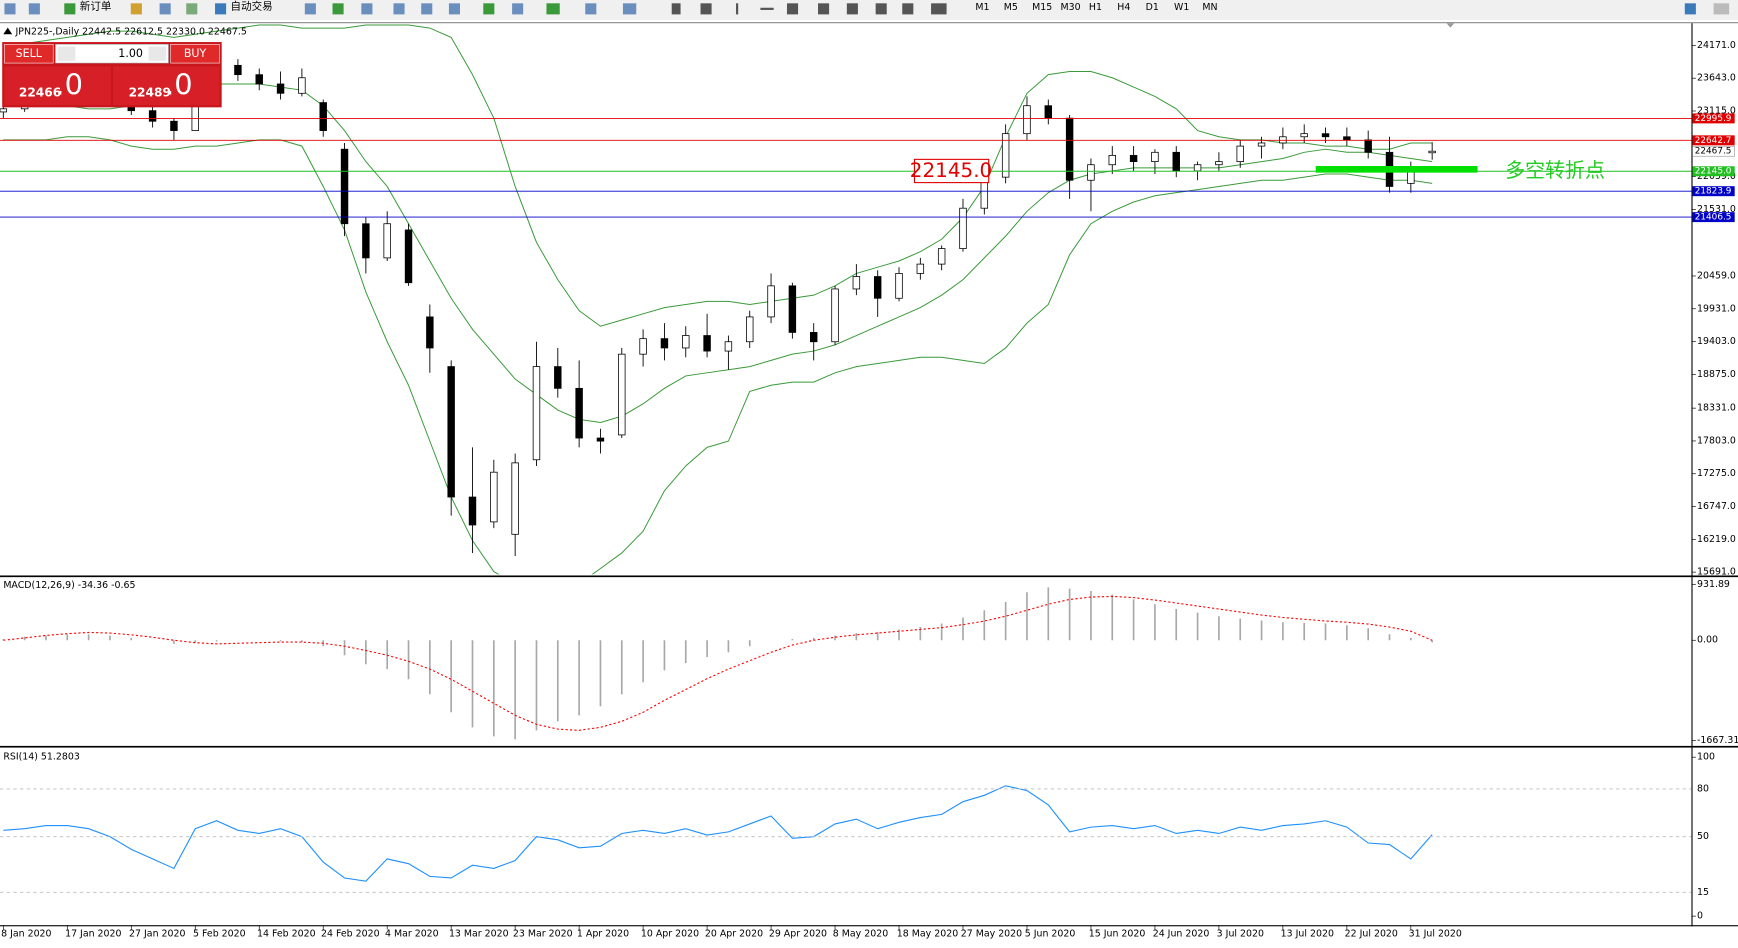 The image size is (1738, 948). Describe the element at coordinates (1707, 640) in the screenshot. I see `y-tick-label: 0.00` at that location.